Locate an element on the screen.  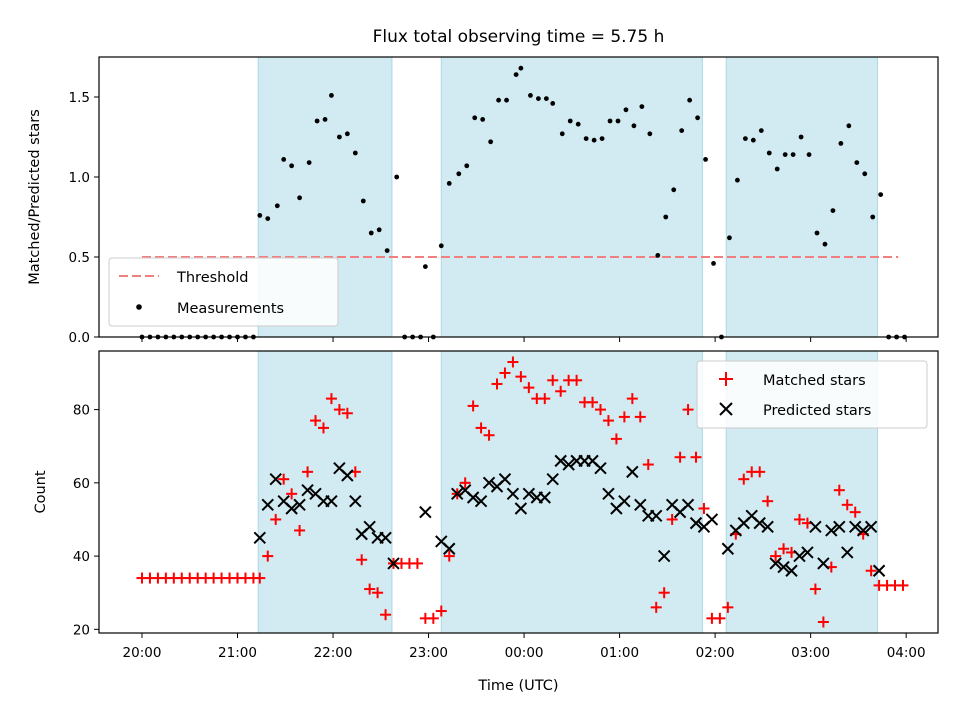
x-tick-label: 01:00 is located at coordinates (619, 653).